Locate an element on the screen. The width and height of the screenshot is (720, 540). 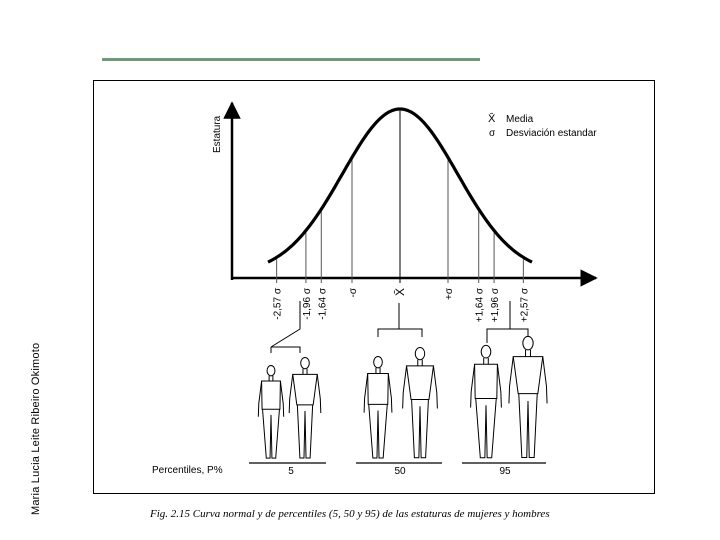
bracket-p5 is located at coordinates (285, 324).